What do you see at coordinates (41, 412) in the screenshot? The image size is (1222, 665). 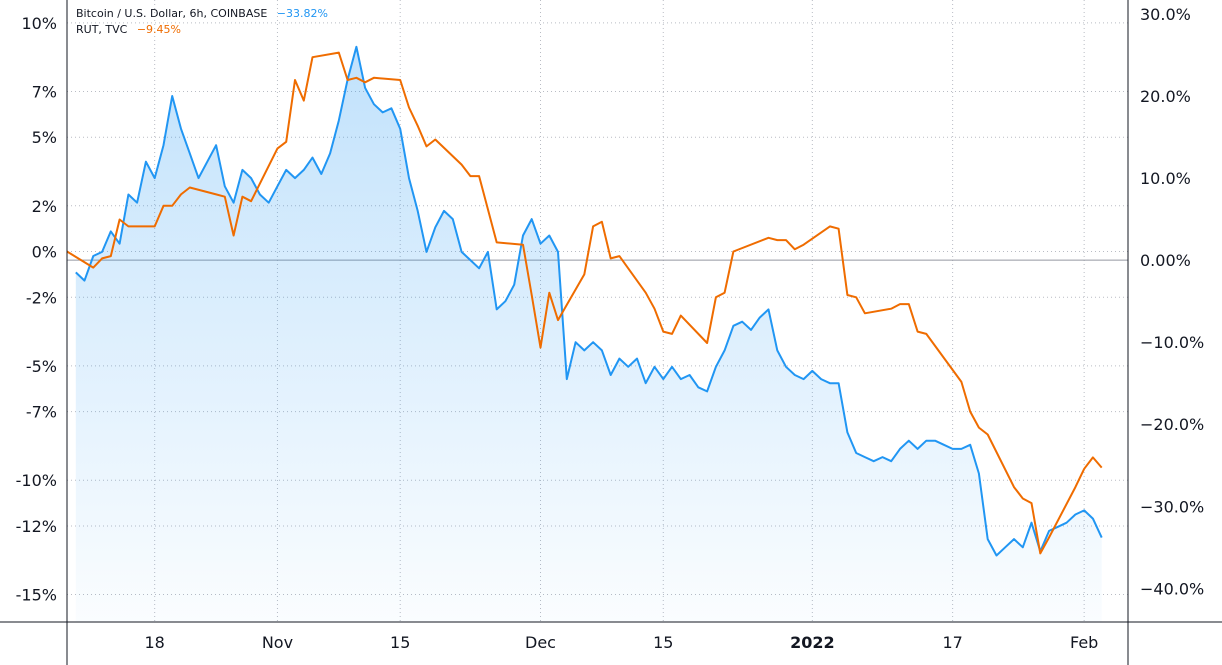 I see `left-tick-label-7: -7%` at bounding box center [41, 412].